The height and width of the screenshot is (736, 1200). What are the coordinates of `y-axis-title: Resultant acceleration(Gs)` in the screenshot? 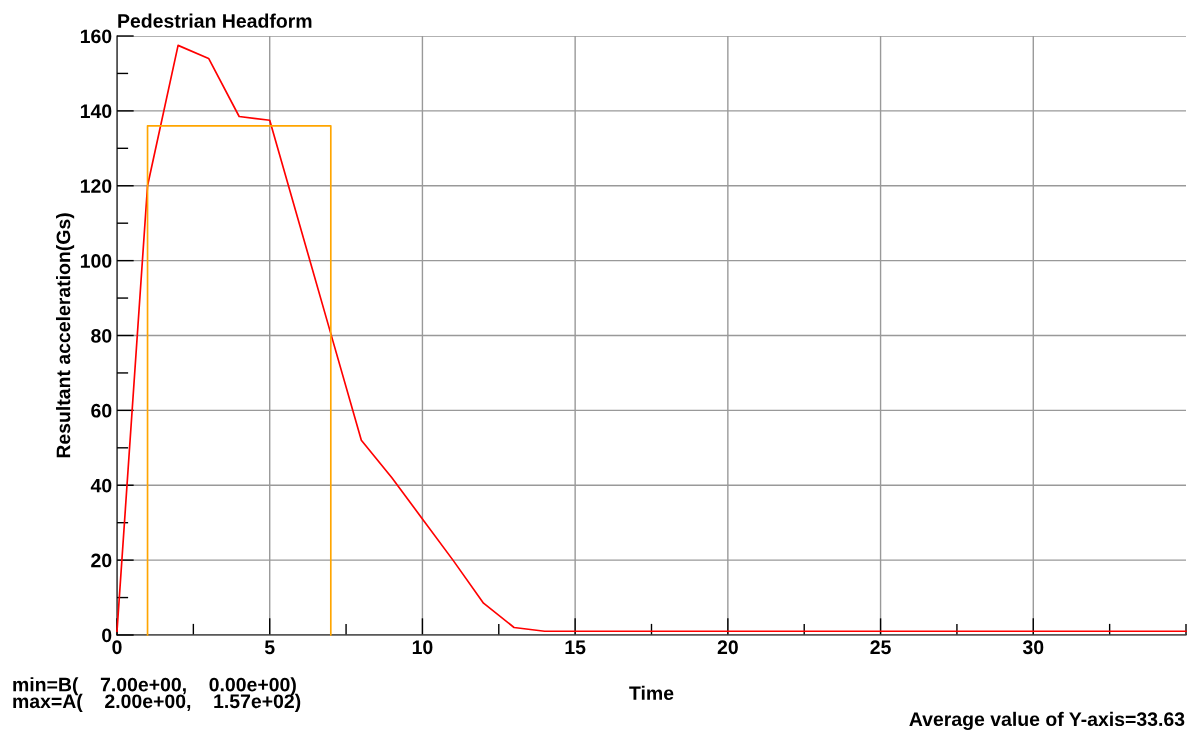 It's located at (65, 335).